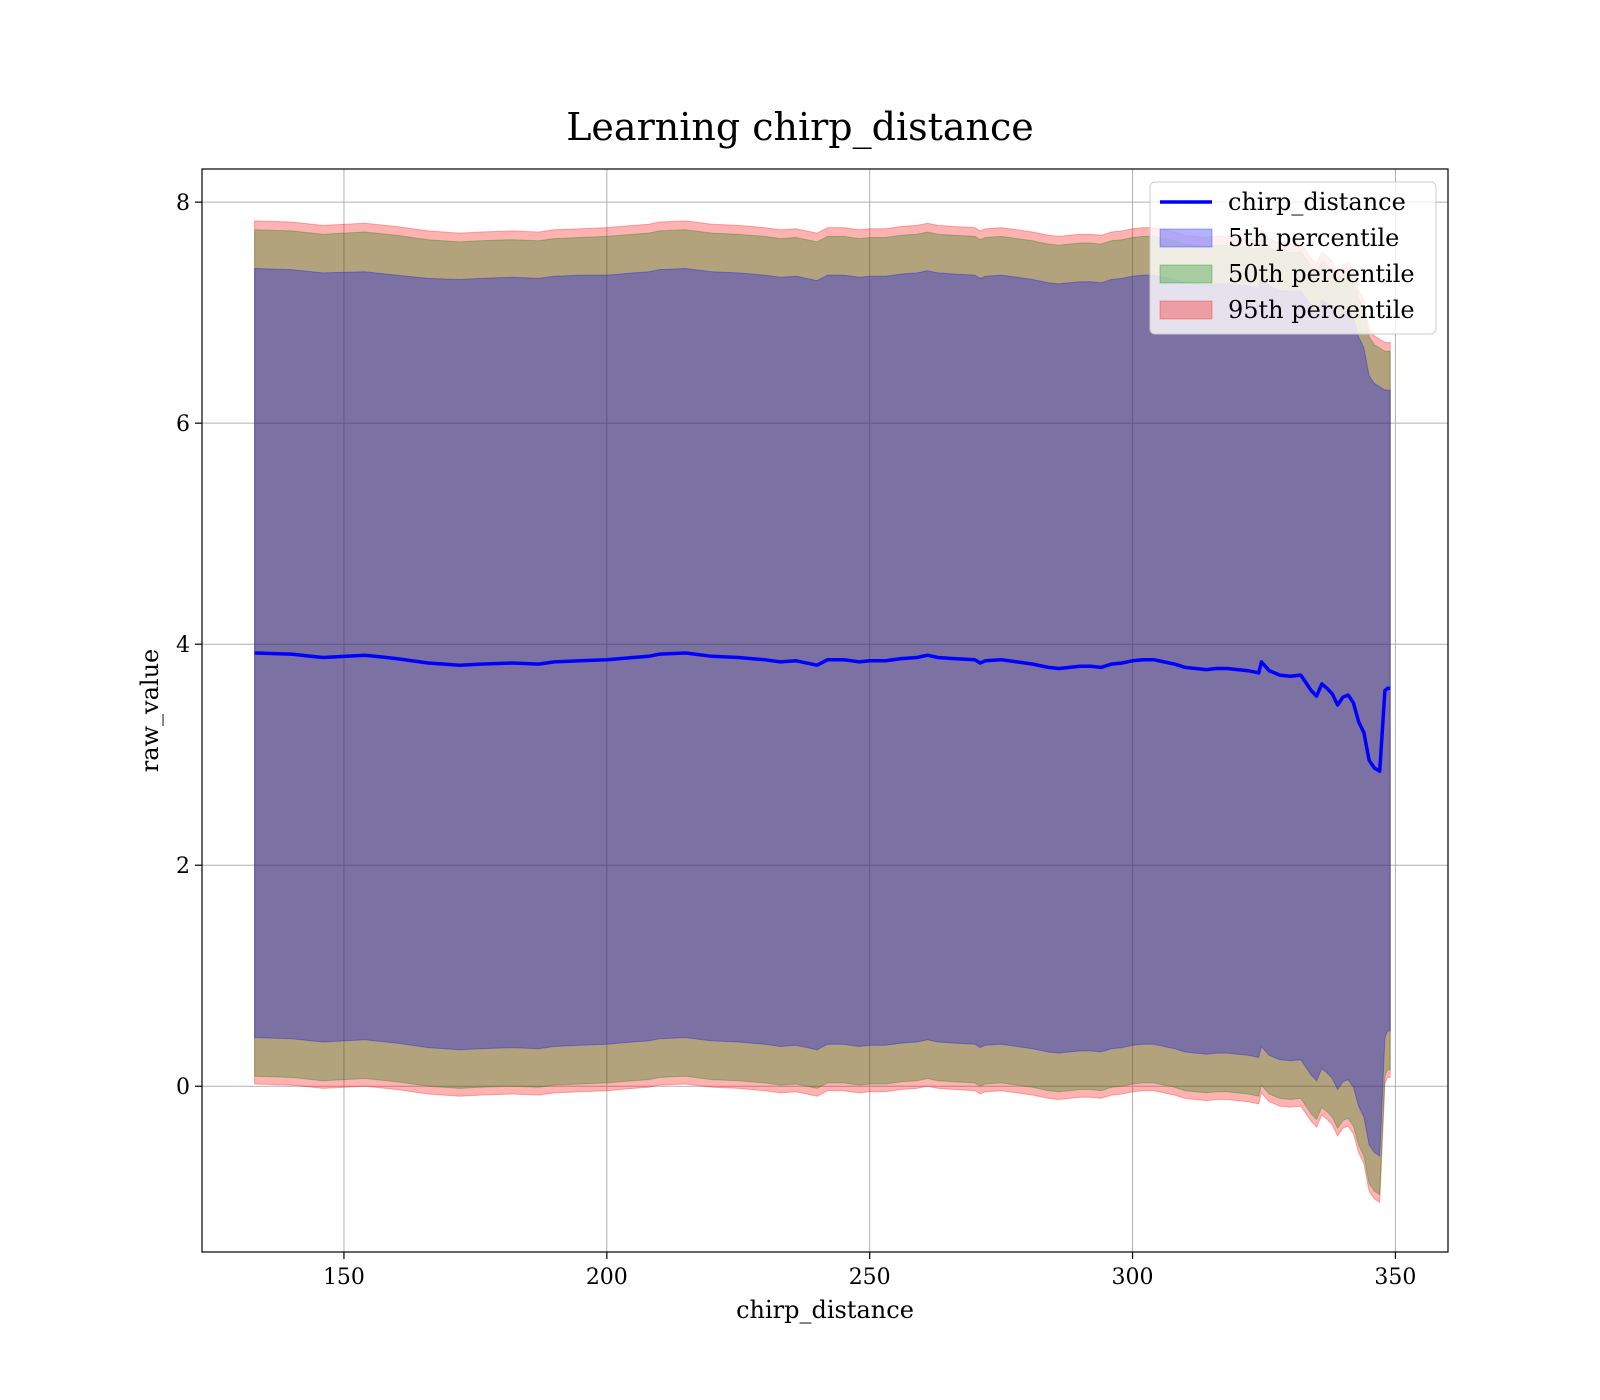 Image resolution: width=1600 pixels, height=1400 pixels. I want to click on x-tick-label: 150, so click(344, 1277).